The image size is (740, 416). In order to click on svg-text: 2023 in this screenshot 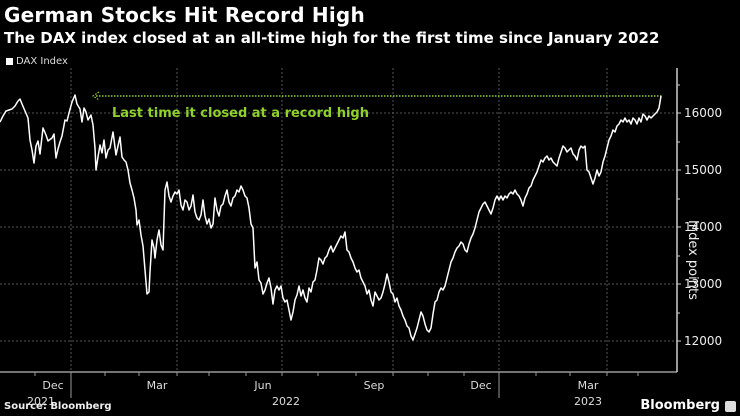, I will do `click(588, 401)`.